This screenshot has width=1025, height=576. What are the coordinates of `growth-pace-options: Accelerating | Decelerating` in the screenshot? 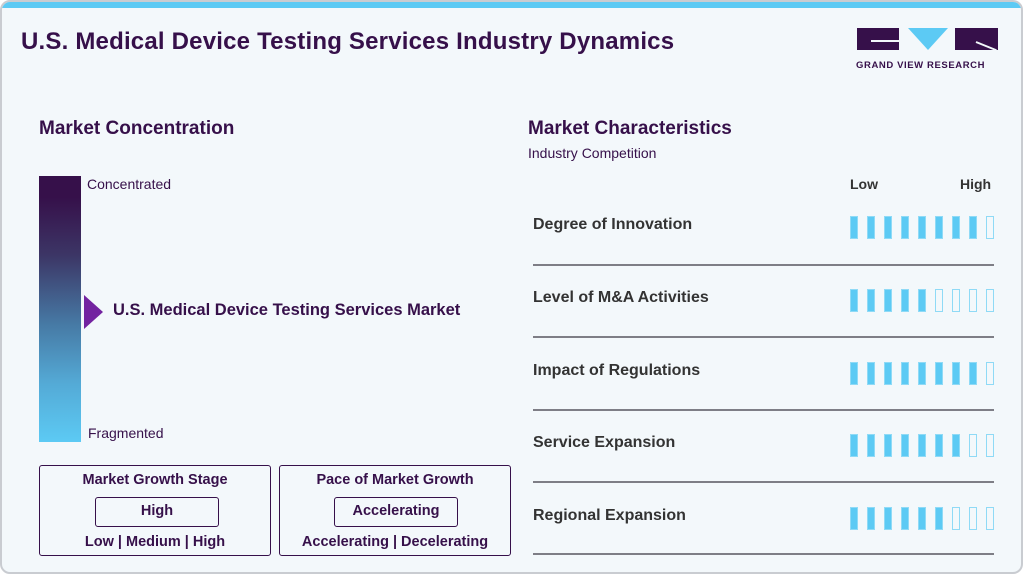 It's located at (395, 542).